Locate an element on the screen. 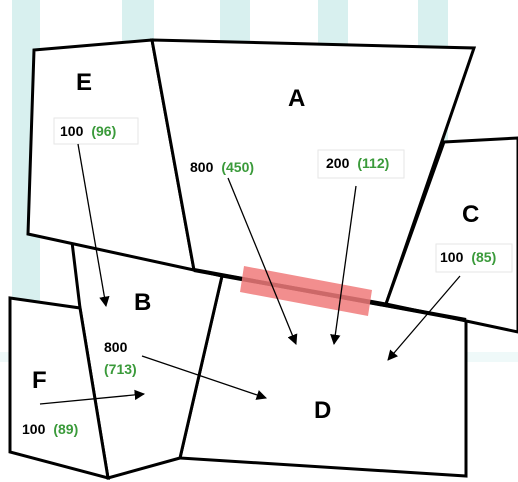 The height and width of the screenshot is (482, 518). region-b-label: B is located at coordinates (142, 302).